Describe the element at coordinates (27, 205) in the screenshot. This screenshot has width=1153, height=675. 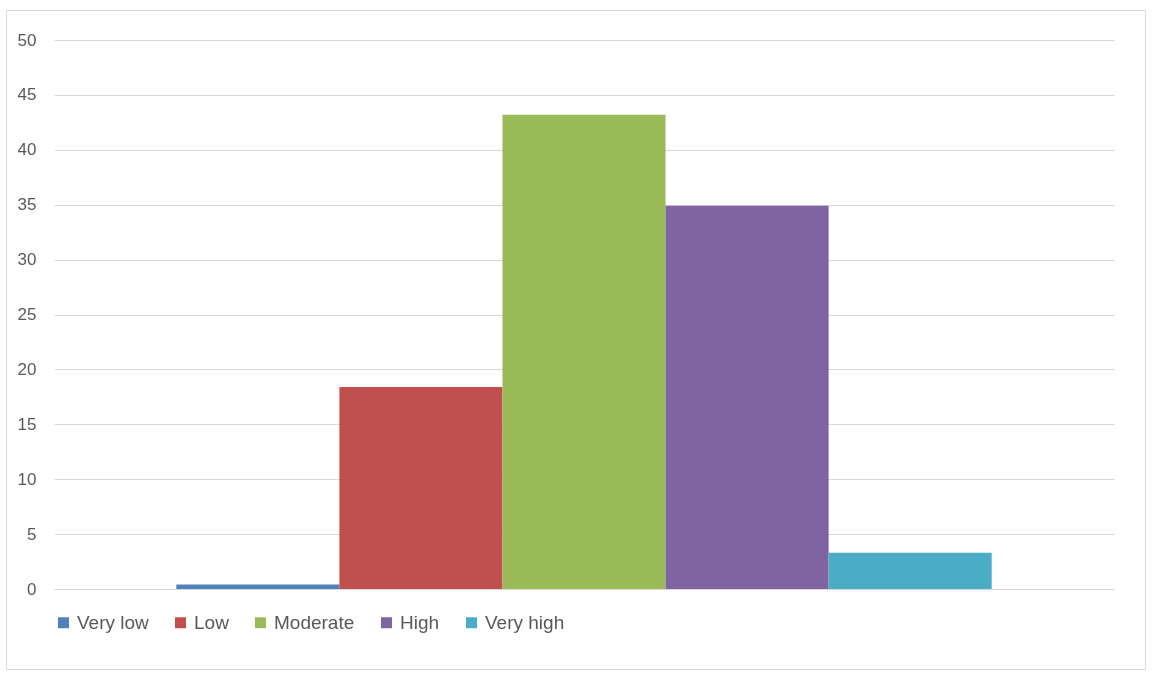
I see `y-tick-label: 35` at that location.